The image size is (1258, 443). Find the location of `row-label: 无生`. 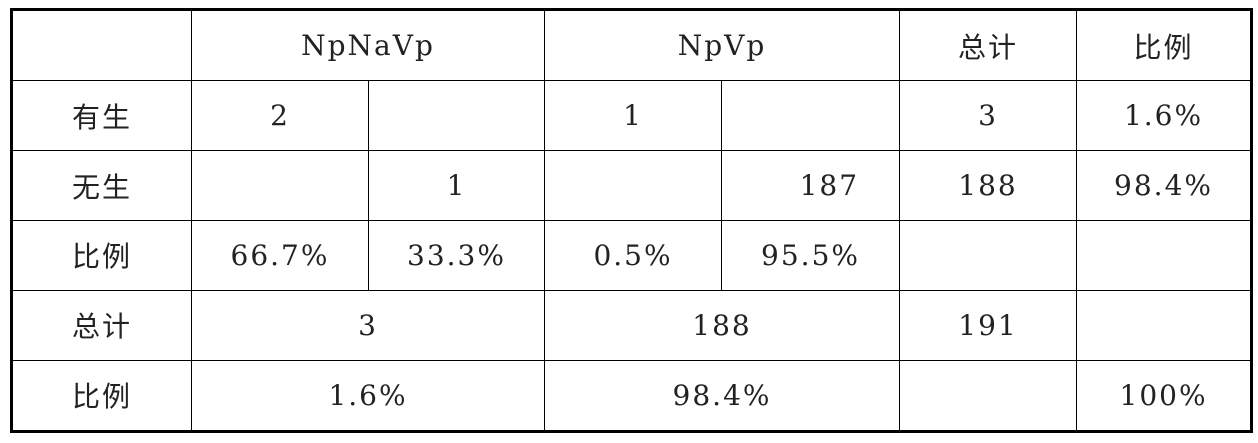

row-label: 无生 is located at coordinates (101, 185).